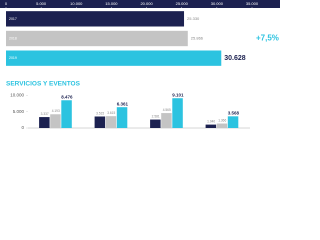 Image resolution: width=320 pixels, height=240 pixels. I want to click on x-tick-label: 25.000, so click(182, 3).